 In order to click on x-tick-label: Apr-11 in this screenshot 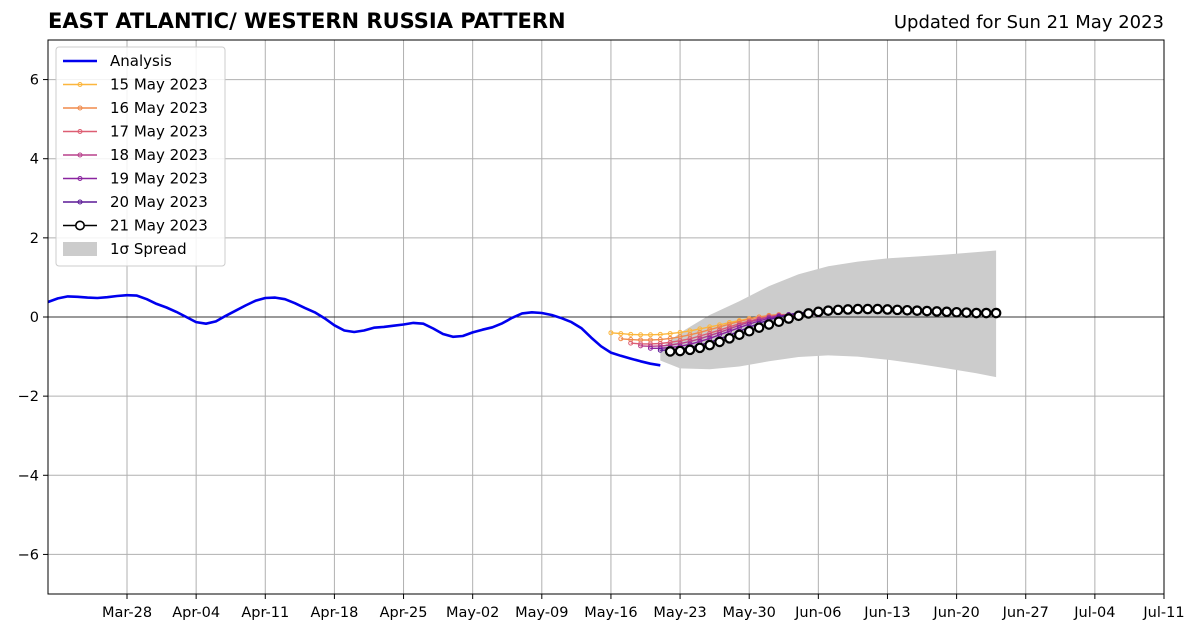, I will do `click(265, 613)`.